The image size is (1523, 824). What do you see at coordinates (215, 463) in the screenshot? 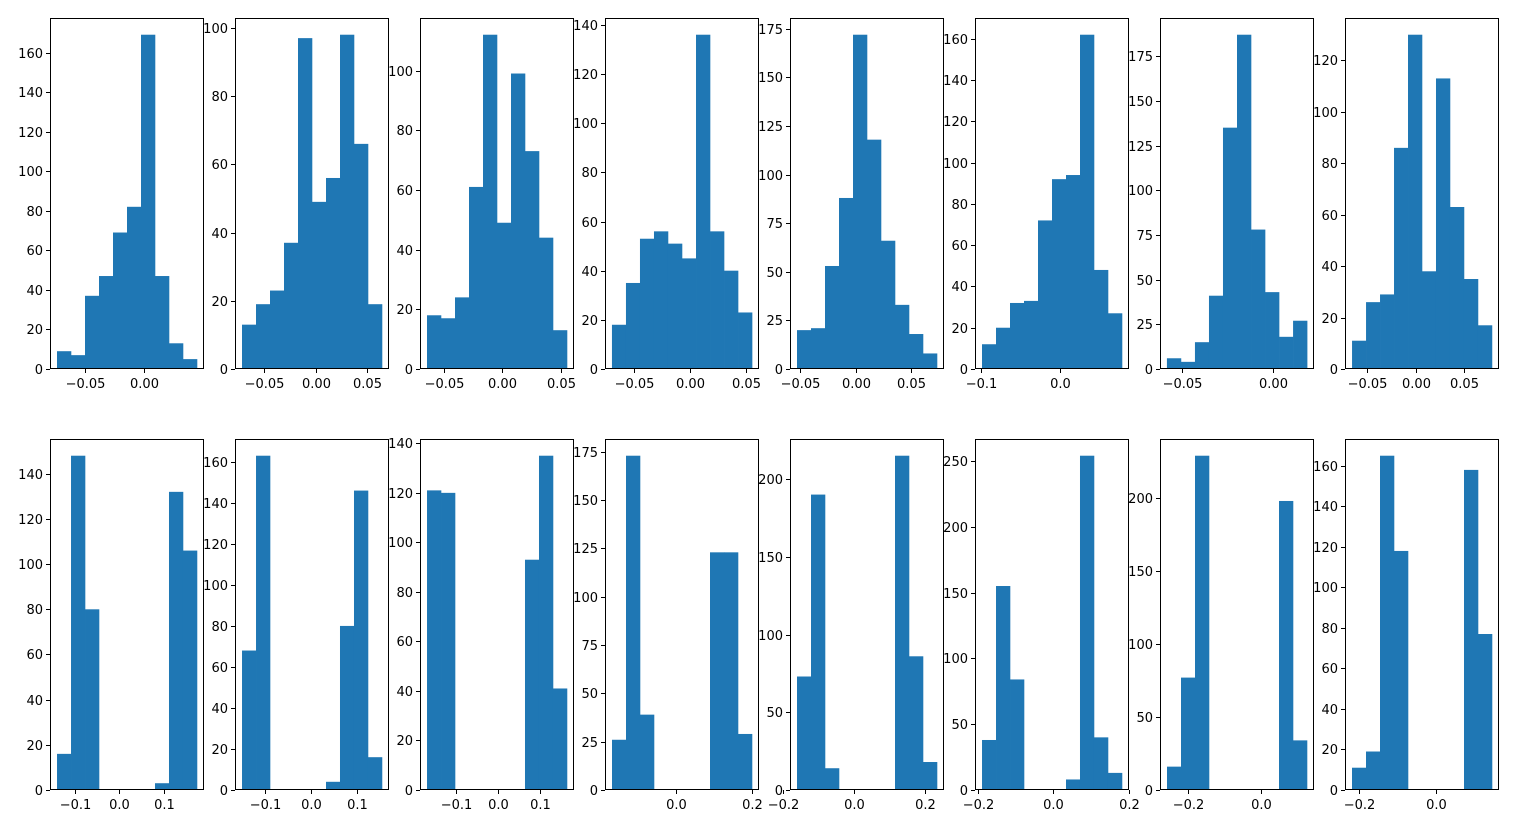
I see `y-tick-label: 160` at bounding box center [215, 463].